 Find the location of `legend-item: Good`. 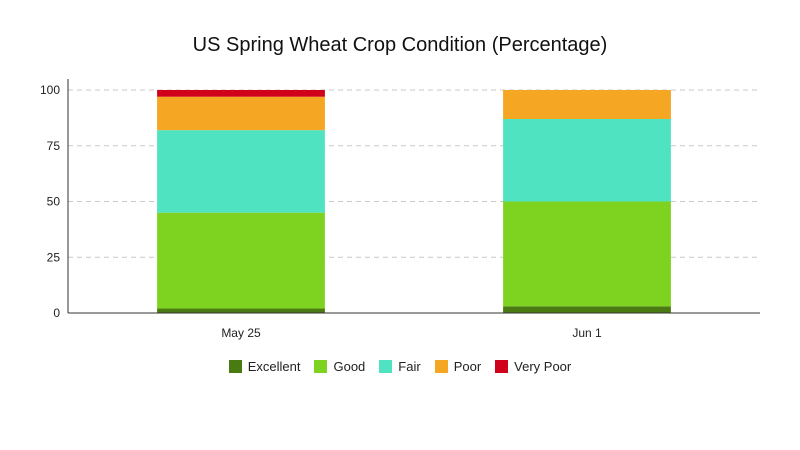

legend-item: Good is located at coordinates (339, 366).